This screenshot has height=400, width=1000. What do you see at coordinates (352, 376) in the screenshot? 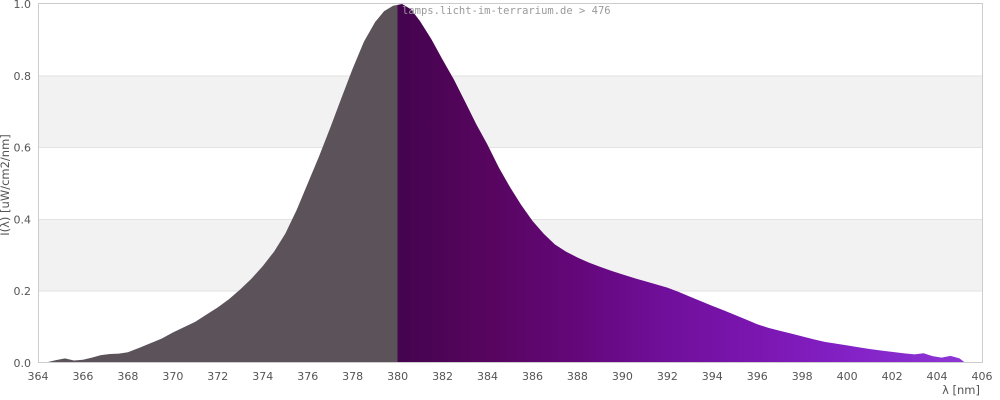
I see `x-tick-label: 378` at bounding box center [352, 376].